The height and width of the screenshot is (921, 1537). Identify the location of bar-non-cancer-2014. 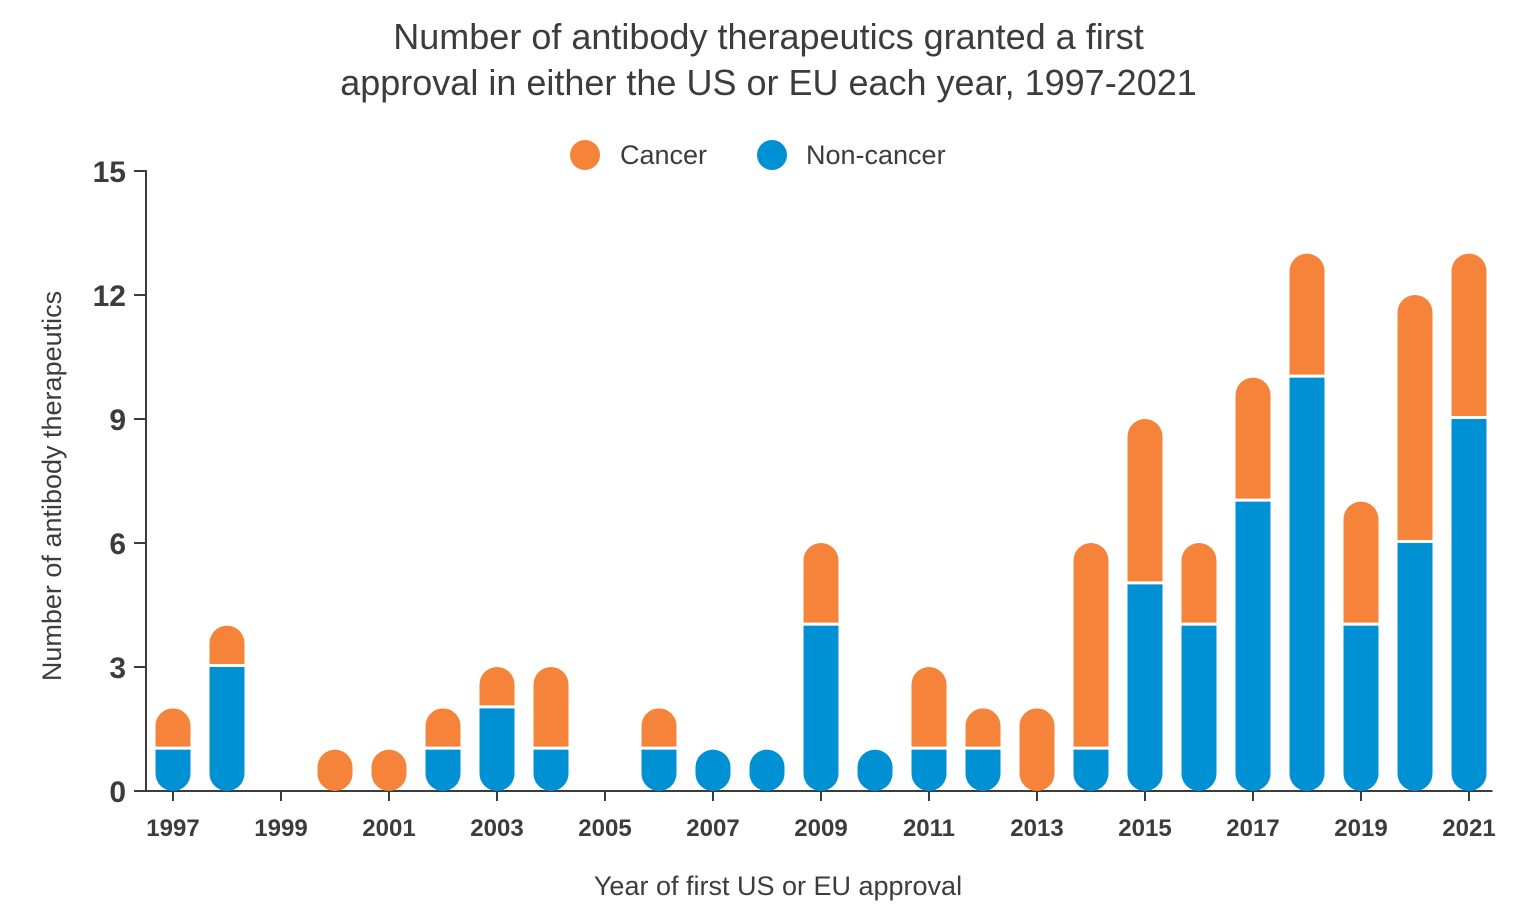
(1091, 770).